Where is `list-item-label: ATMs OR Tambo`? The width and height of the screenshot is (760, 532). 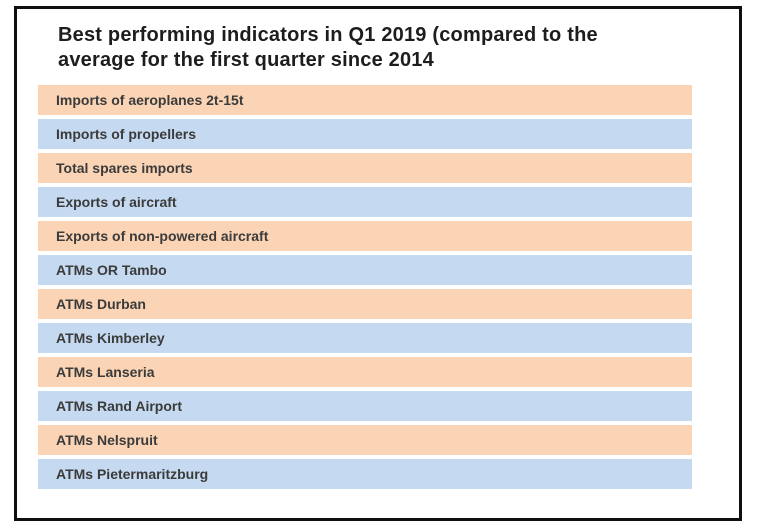
list-item-label: ATMs OR Tambo is located at coordinates (111, 270).